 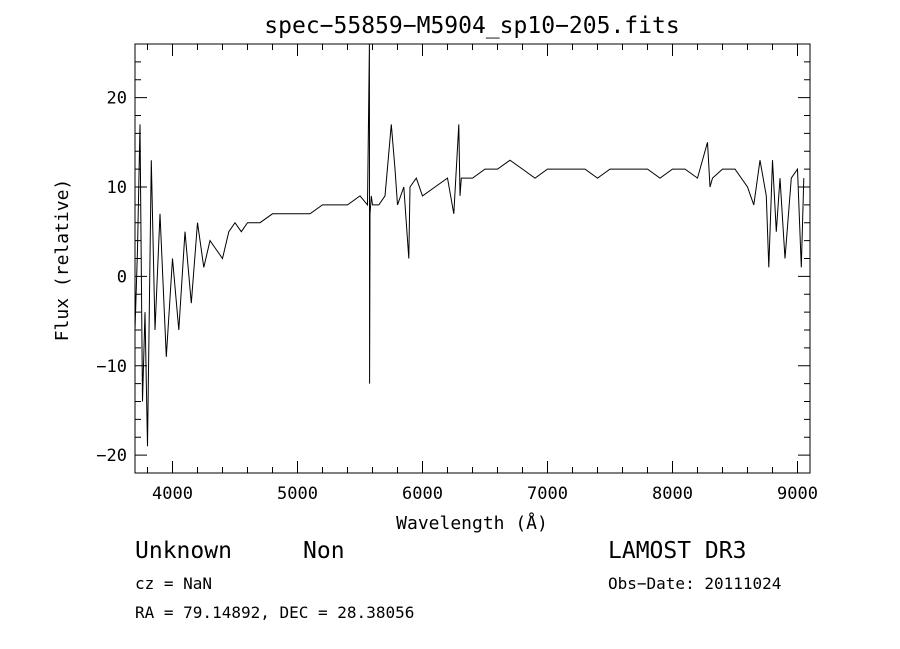 What do you see at coordinates (111, 456) in the screenshot?
I see `y-tick-label: −20` at bounding box center [111, 456].